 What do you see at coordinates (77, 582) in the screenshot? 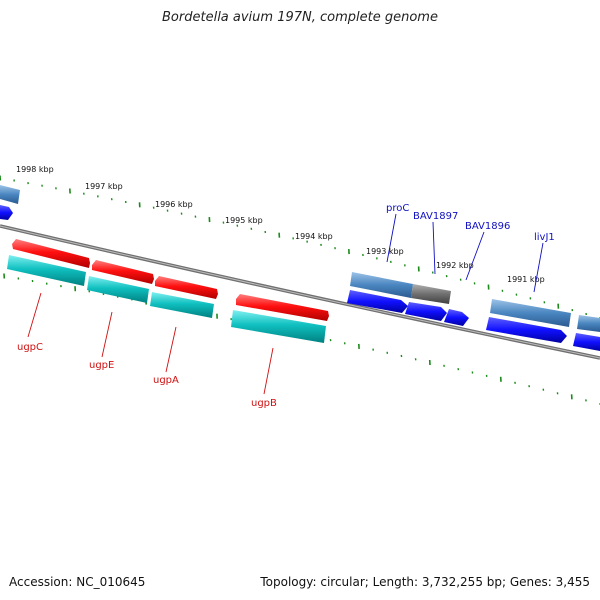
I see `accession-text: Accession: NC_010645` at bounding box center [77, 582].